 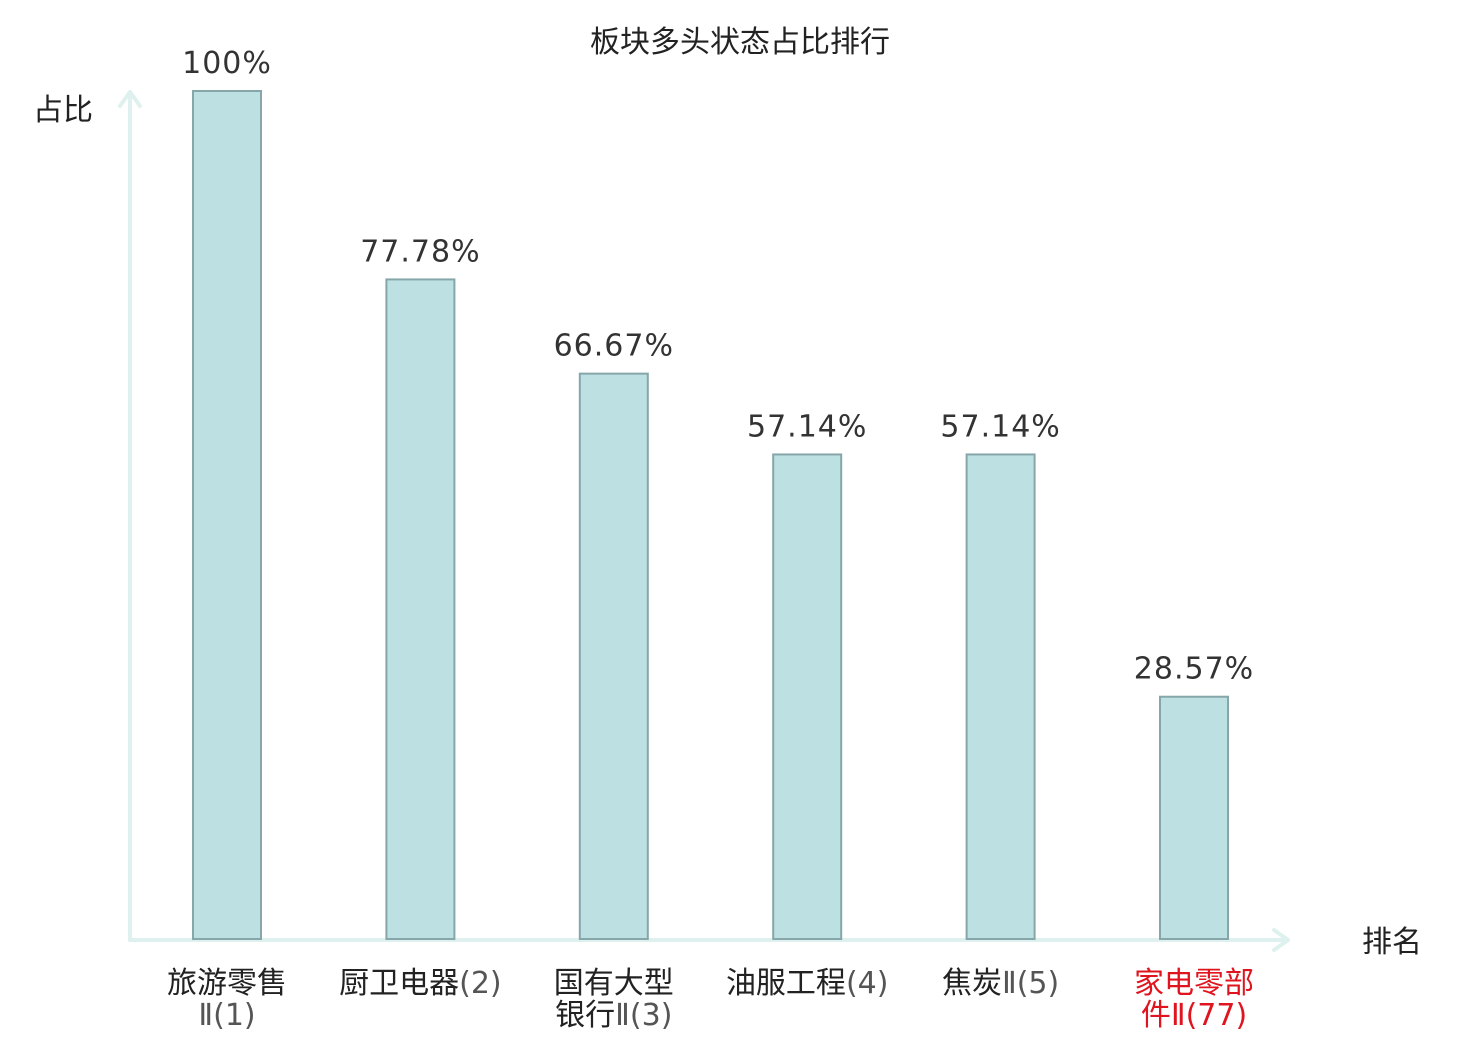 I want to click on x-tick-label: 旅游零售, so click(x=227, y=983).